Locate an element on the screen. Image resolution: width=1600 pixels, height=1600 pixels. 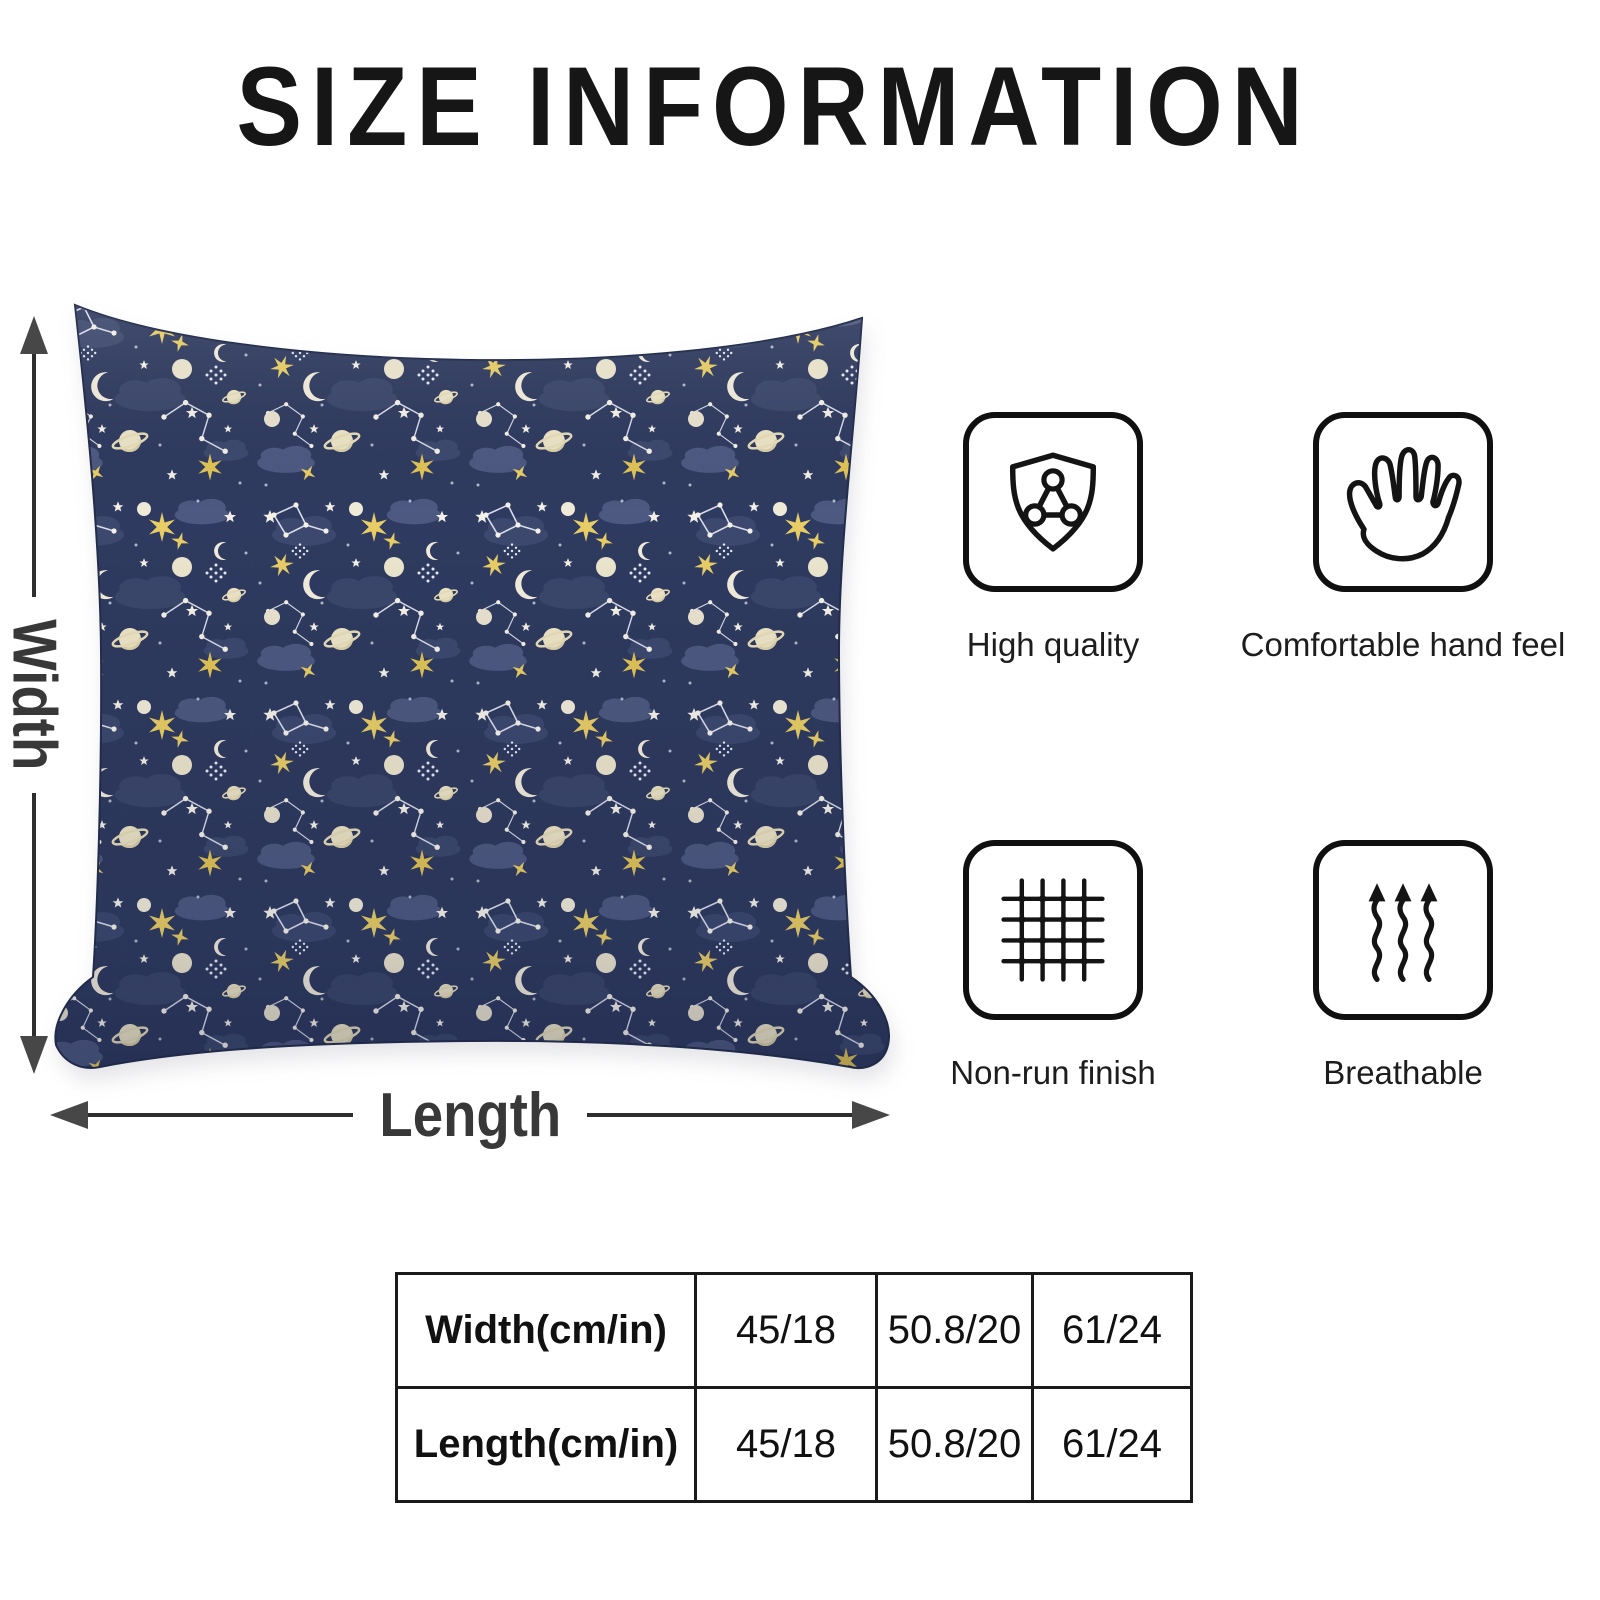
length-dimension-arrow: Length is located at coordinates (470, 1115).